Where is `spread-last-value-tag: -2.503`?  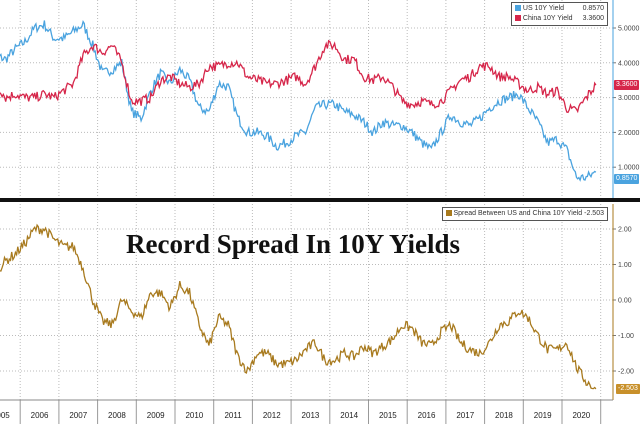
spread-last-value-tag: -2.503 is located at coordinates (628, 389).